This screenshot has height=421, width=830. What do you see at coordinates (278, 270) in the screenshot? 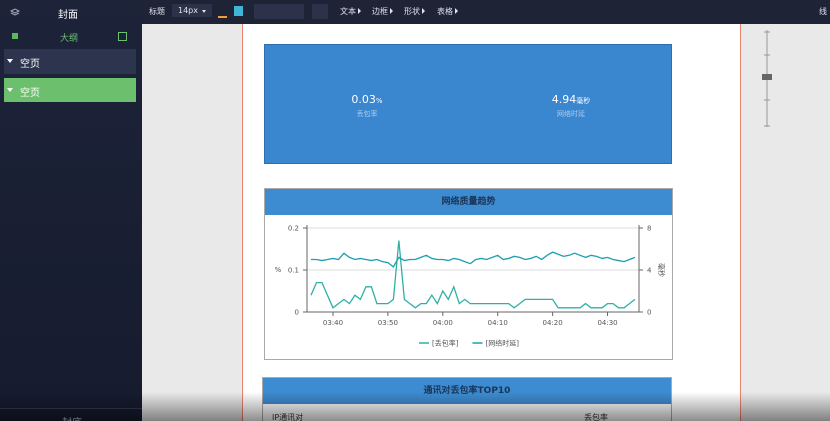
I see `y-axis-title: %` at bounding box center [278, 270].